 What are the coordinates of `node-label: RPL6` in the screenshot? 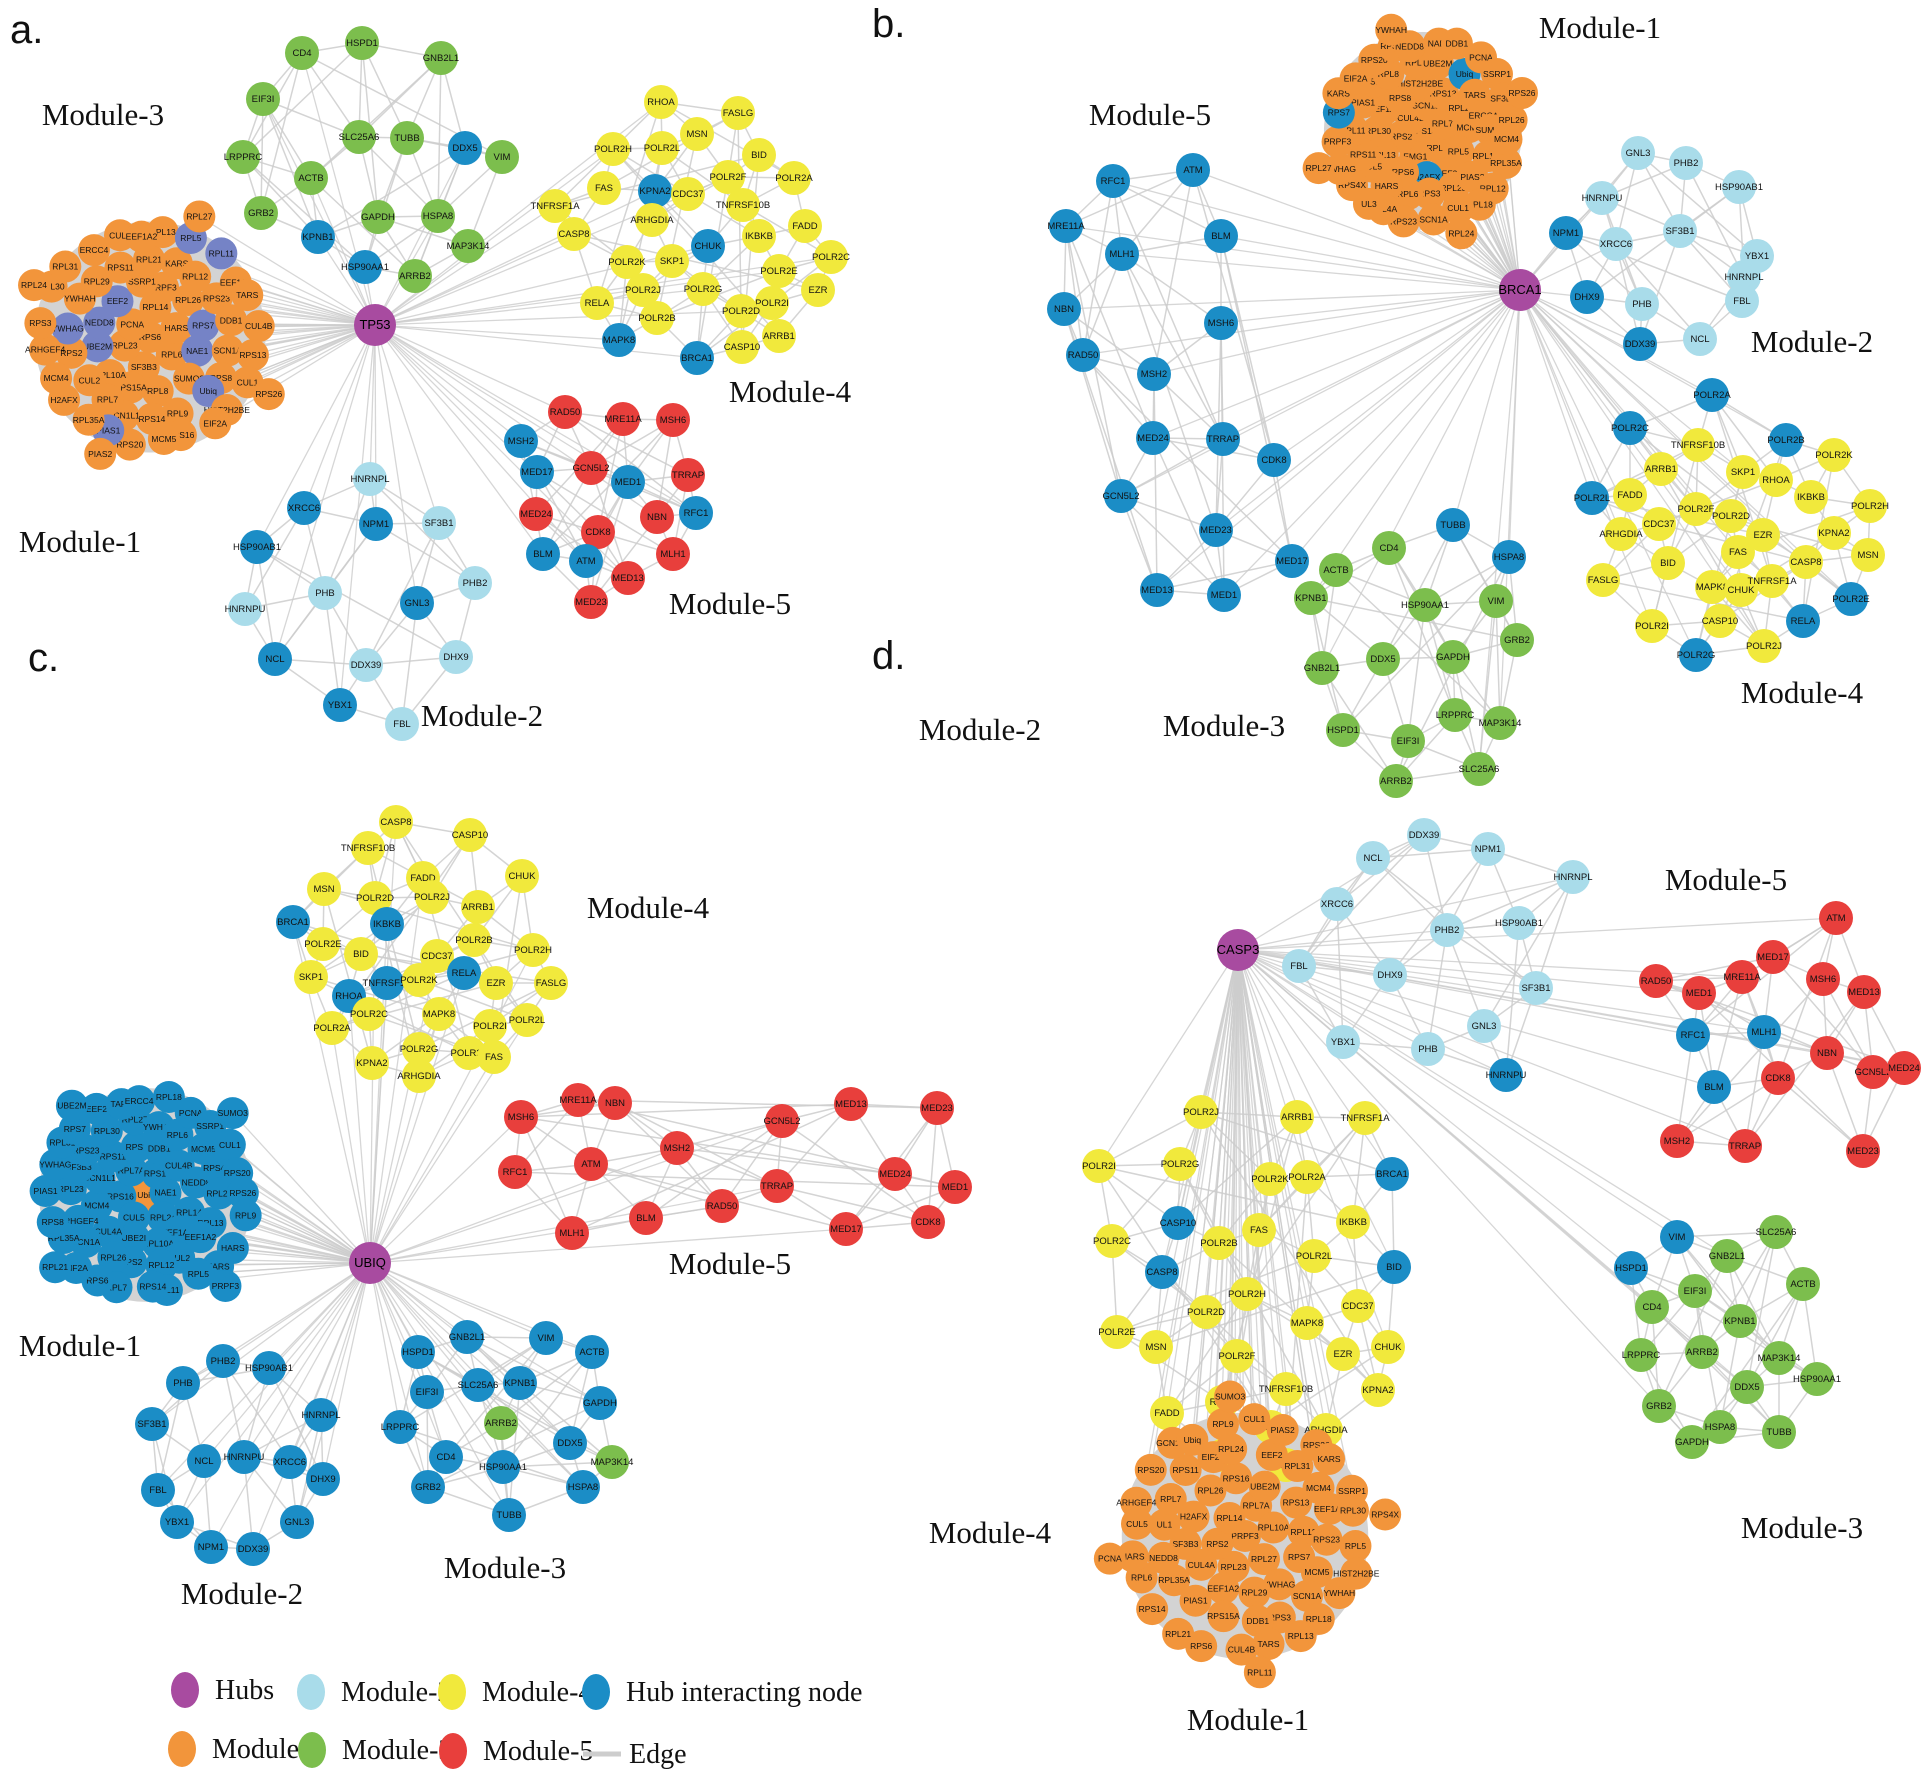 It's located at (1142, 1577).